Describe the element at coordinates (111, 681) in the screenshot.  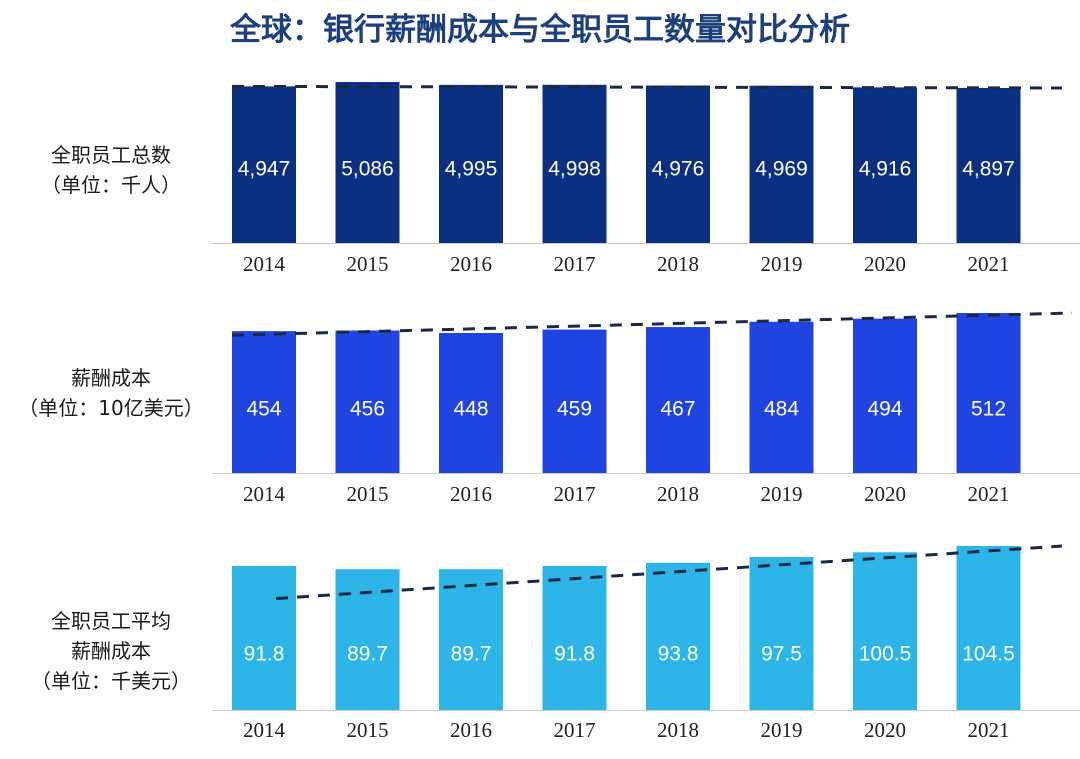
I see `panel-label-line: （单位：千美元）` at that location.